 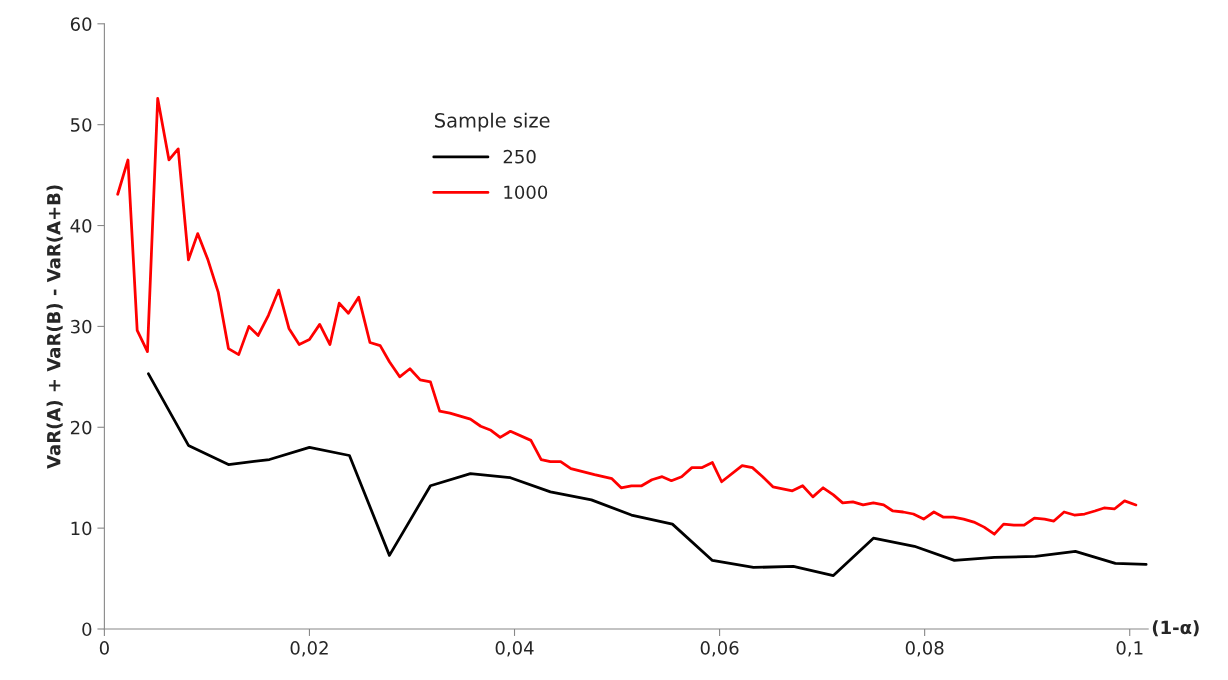 I want to click on y-axis-title: VaR(A) + VaR(B) - VaR(A+B), so click(x=54, y=327).